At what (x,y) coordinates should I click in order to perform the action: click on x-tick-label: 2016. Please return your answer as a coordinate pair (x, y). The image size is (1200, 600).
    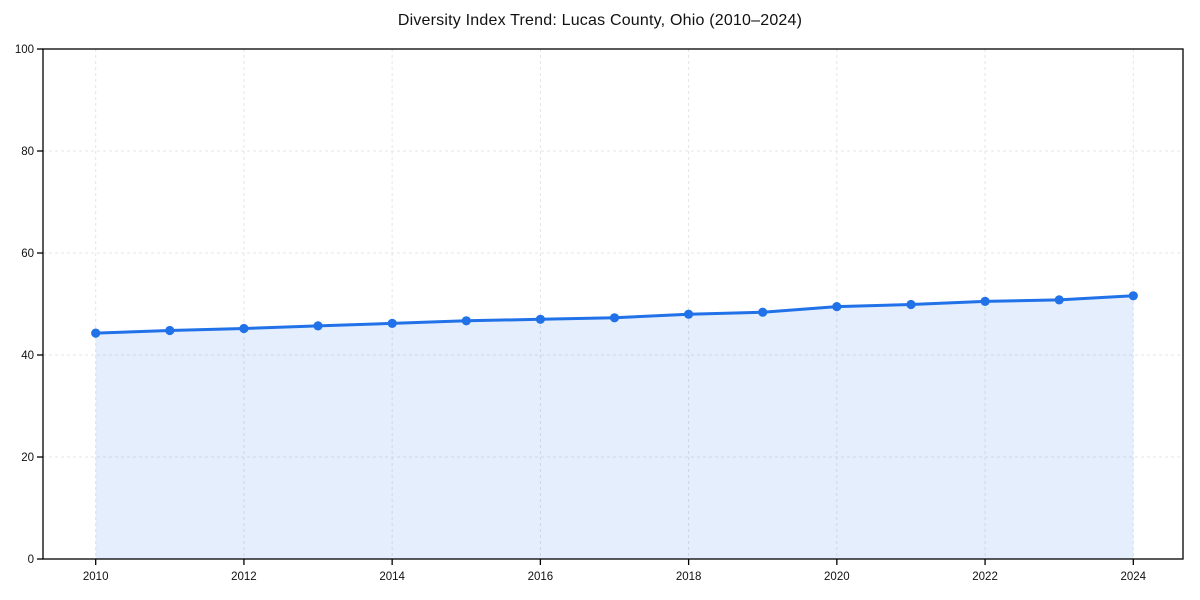
    Looking at the image, I should click on (541, 577).